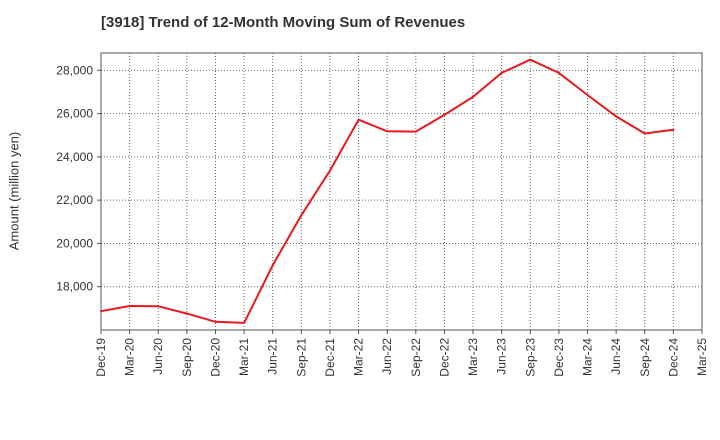 Image resolution: width=720 pixels, height=440 pixels. I want to click on x-tick-label: Jun-22, so click(387, 356).